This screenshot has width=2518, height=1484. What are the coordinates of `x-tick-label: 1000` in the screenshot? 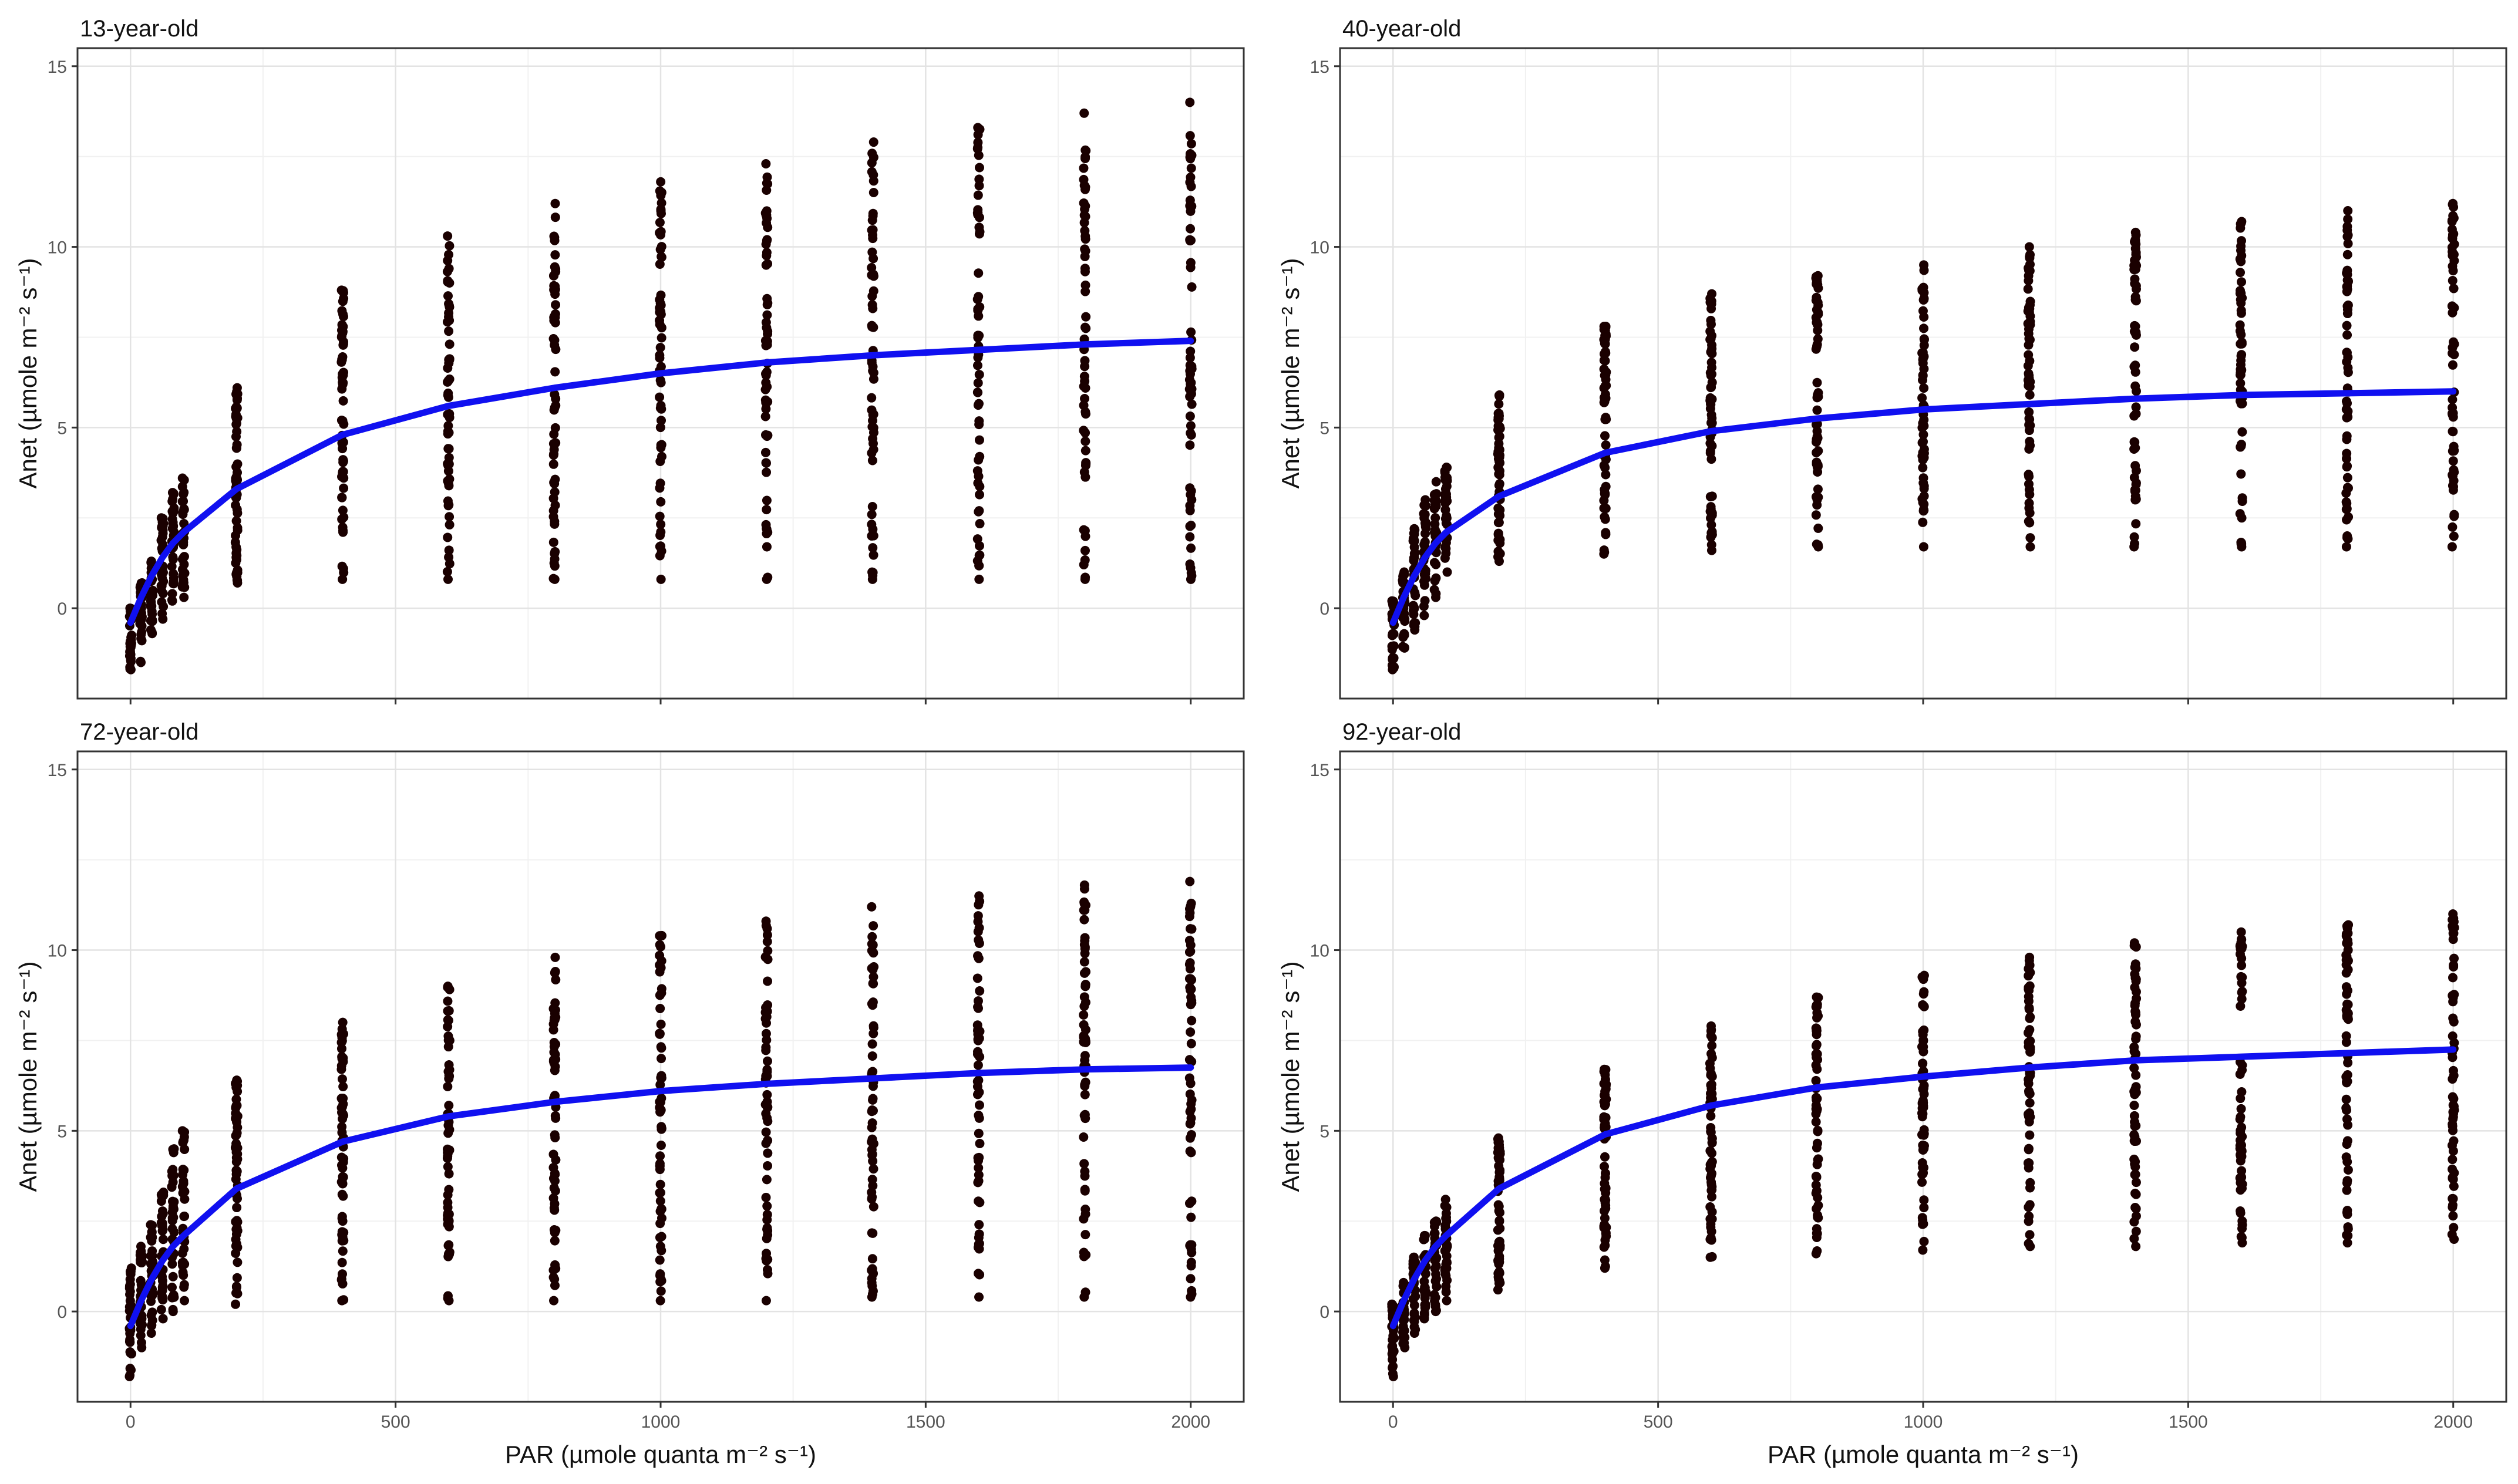 It's located at (661, 1422).